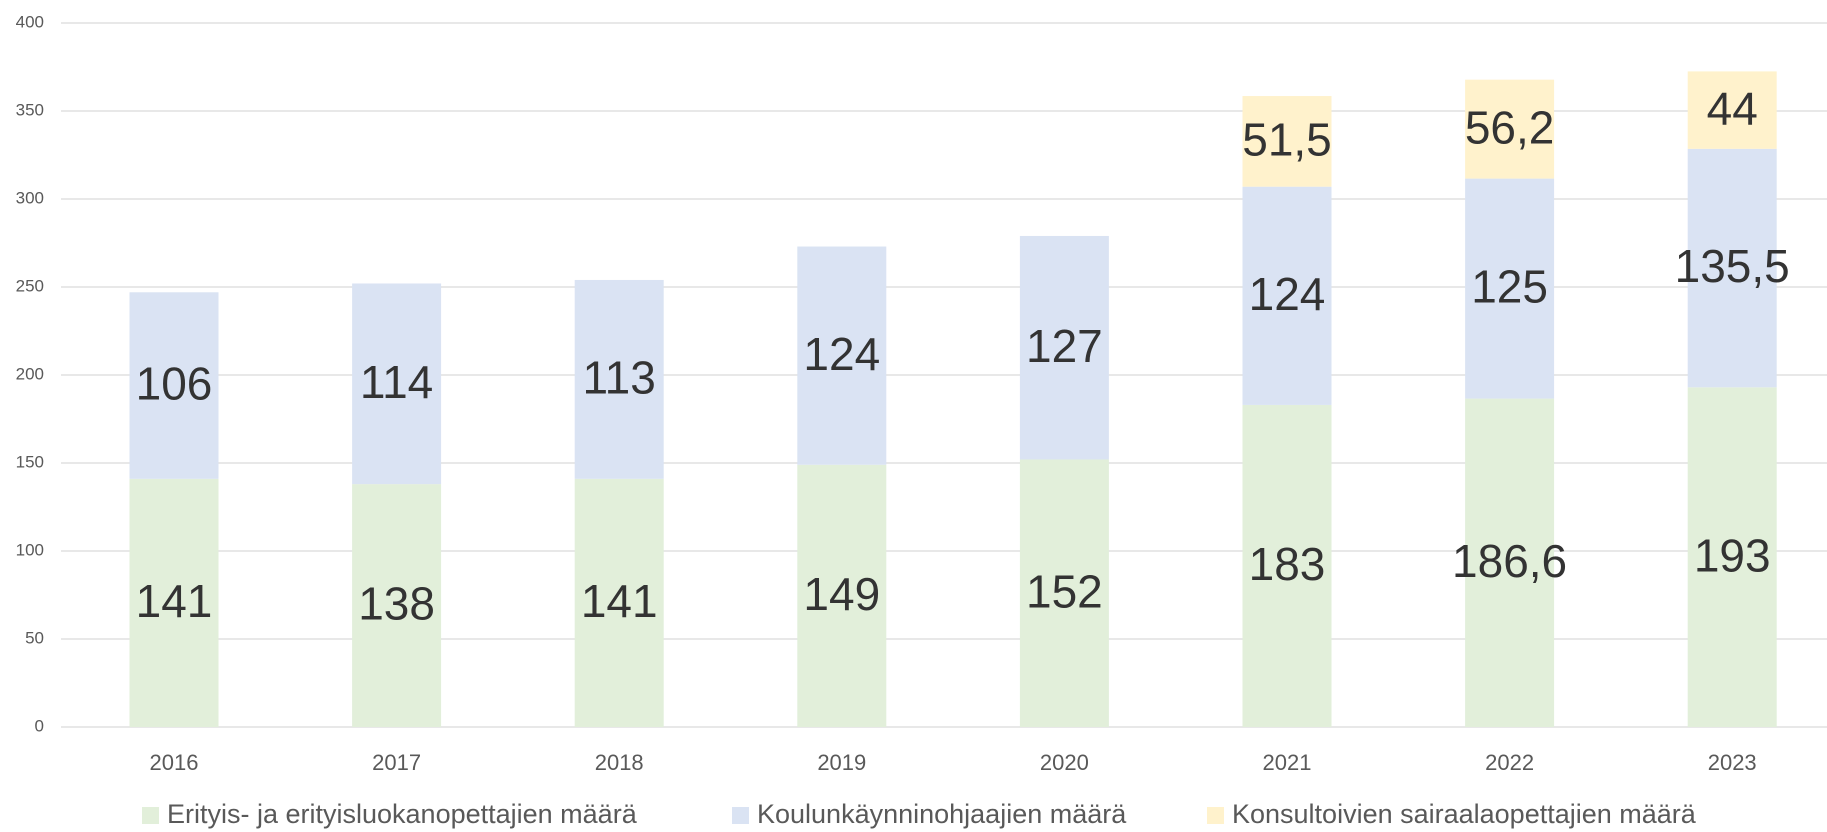 The image size is (1827, 832). I want to click on value-label: 125, so click(1509, 287).